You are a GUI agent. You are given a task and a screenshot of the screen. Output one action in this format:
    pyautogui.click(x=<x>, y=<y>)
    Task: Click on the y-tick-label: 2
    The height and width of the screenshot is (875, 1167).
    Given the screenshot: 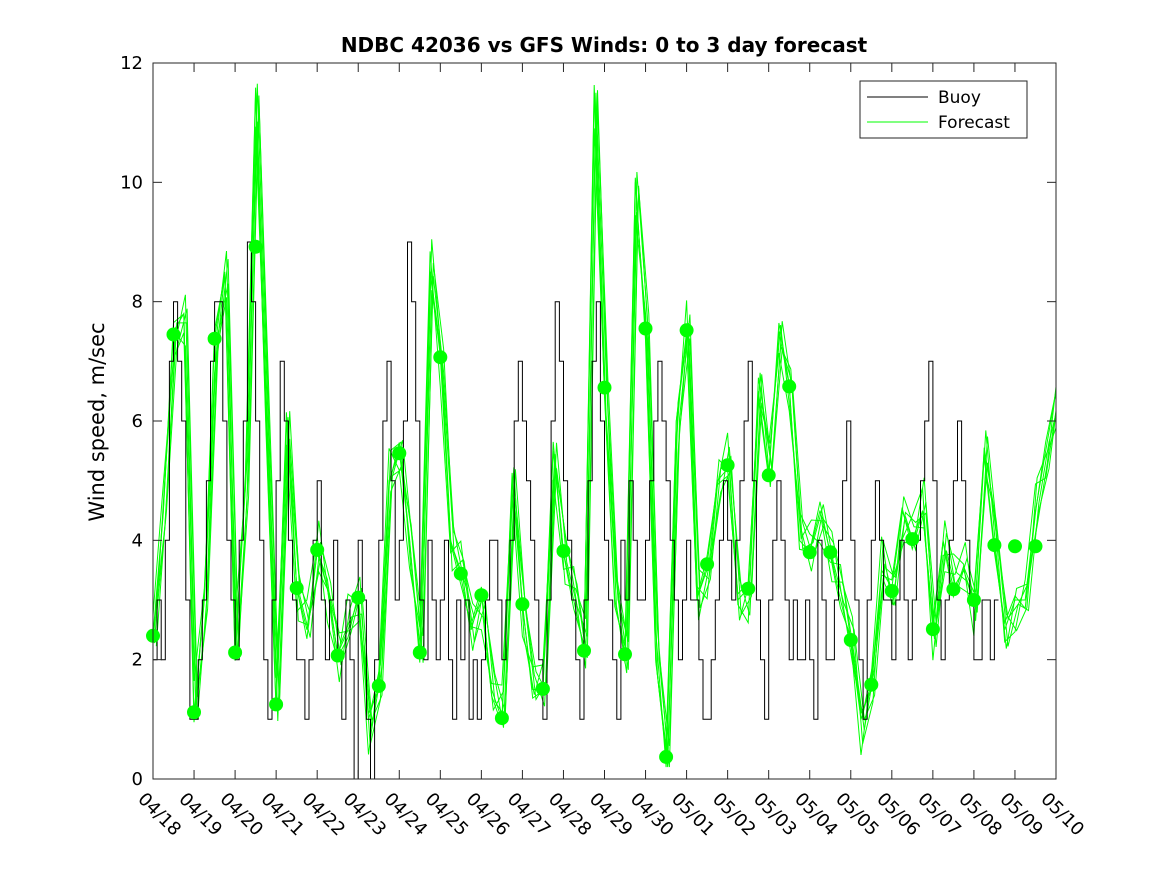 What is the action you would take?
    pyautogui.click(x=137, y=660)
    